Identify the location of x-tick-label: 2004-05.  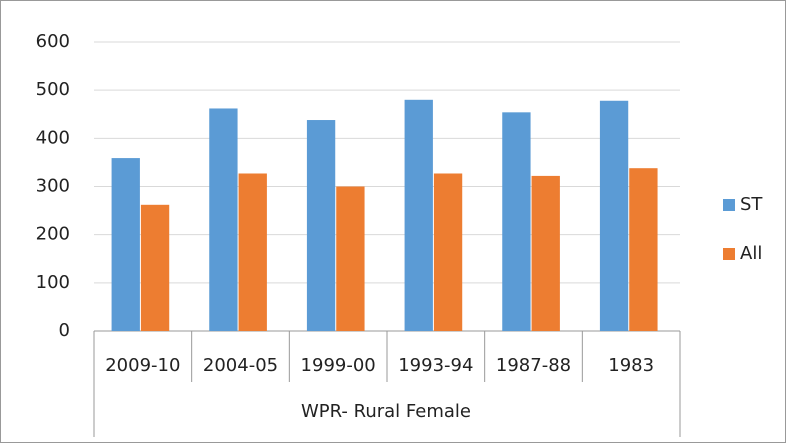
(240, 365).